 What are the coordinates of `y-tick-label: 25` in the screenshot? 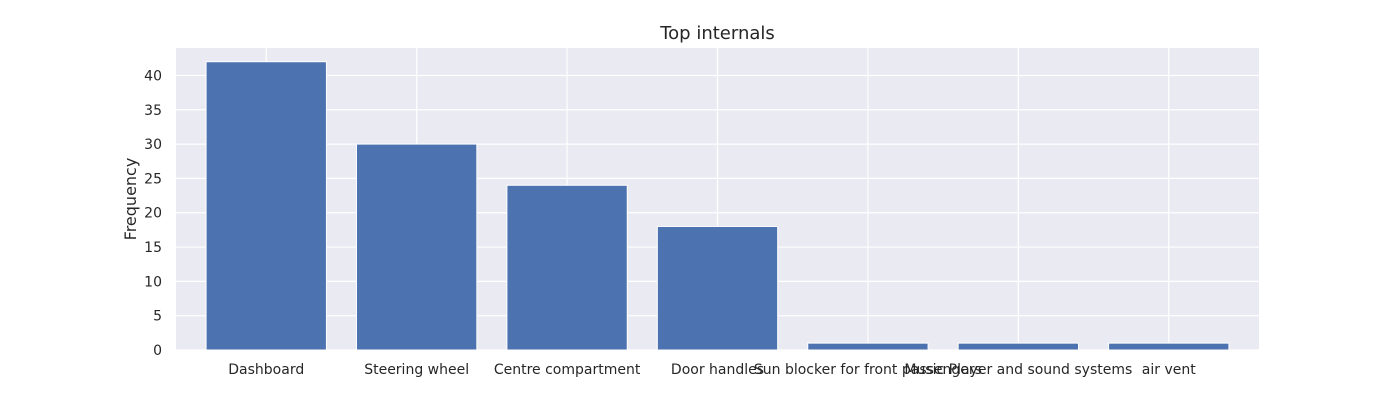 It's located at (153, 179).